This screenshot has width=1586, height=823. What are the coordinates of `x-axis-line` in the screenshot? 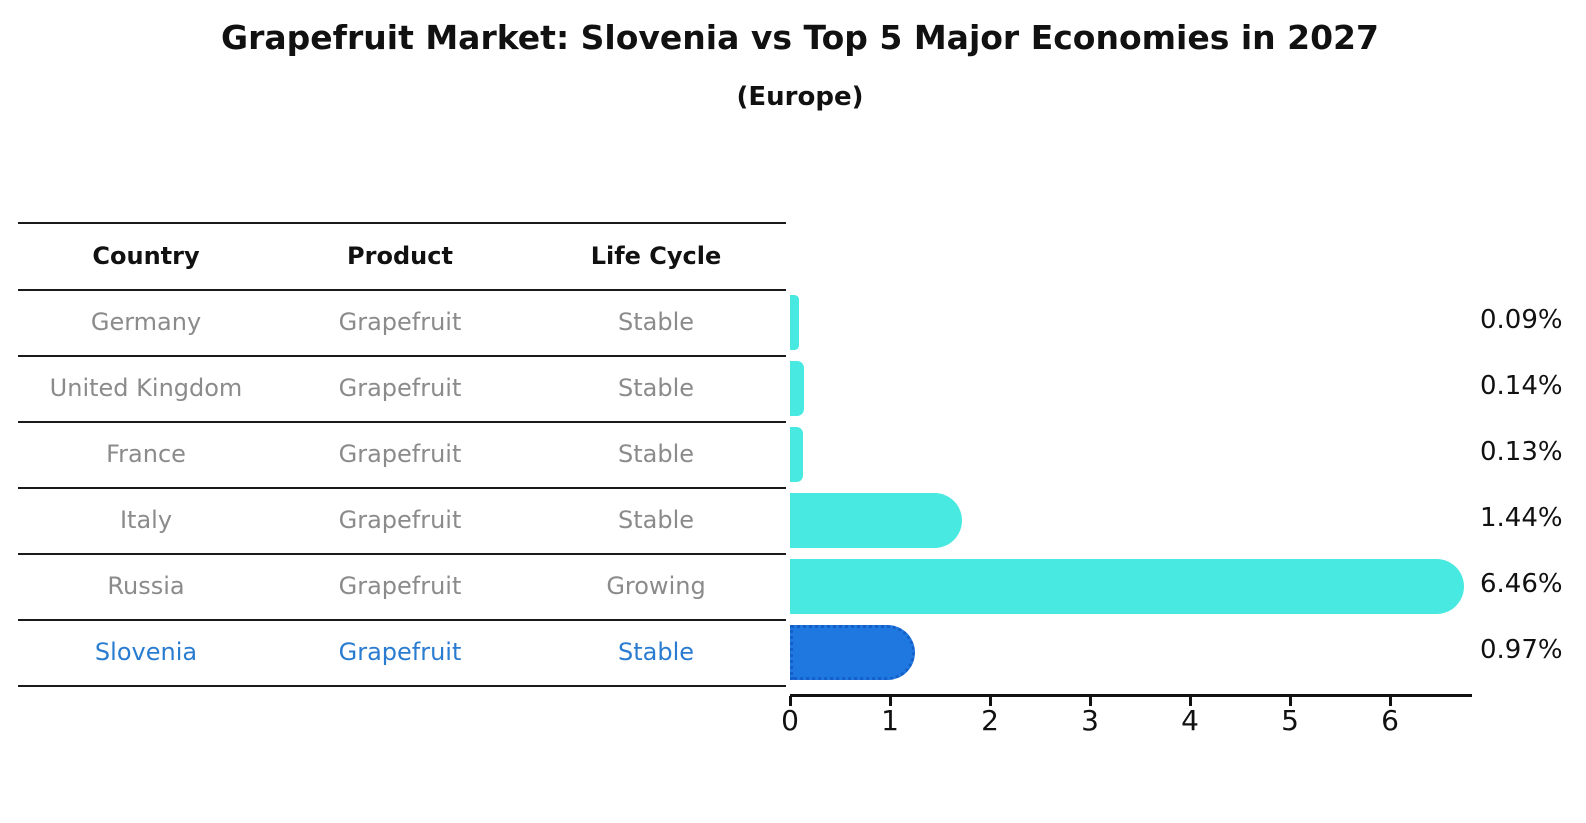 It's located at (1131, 695).